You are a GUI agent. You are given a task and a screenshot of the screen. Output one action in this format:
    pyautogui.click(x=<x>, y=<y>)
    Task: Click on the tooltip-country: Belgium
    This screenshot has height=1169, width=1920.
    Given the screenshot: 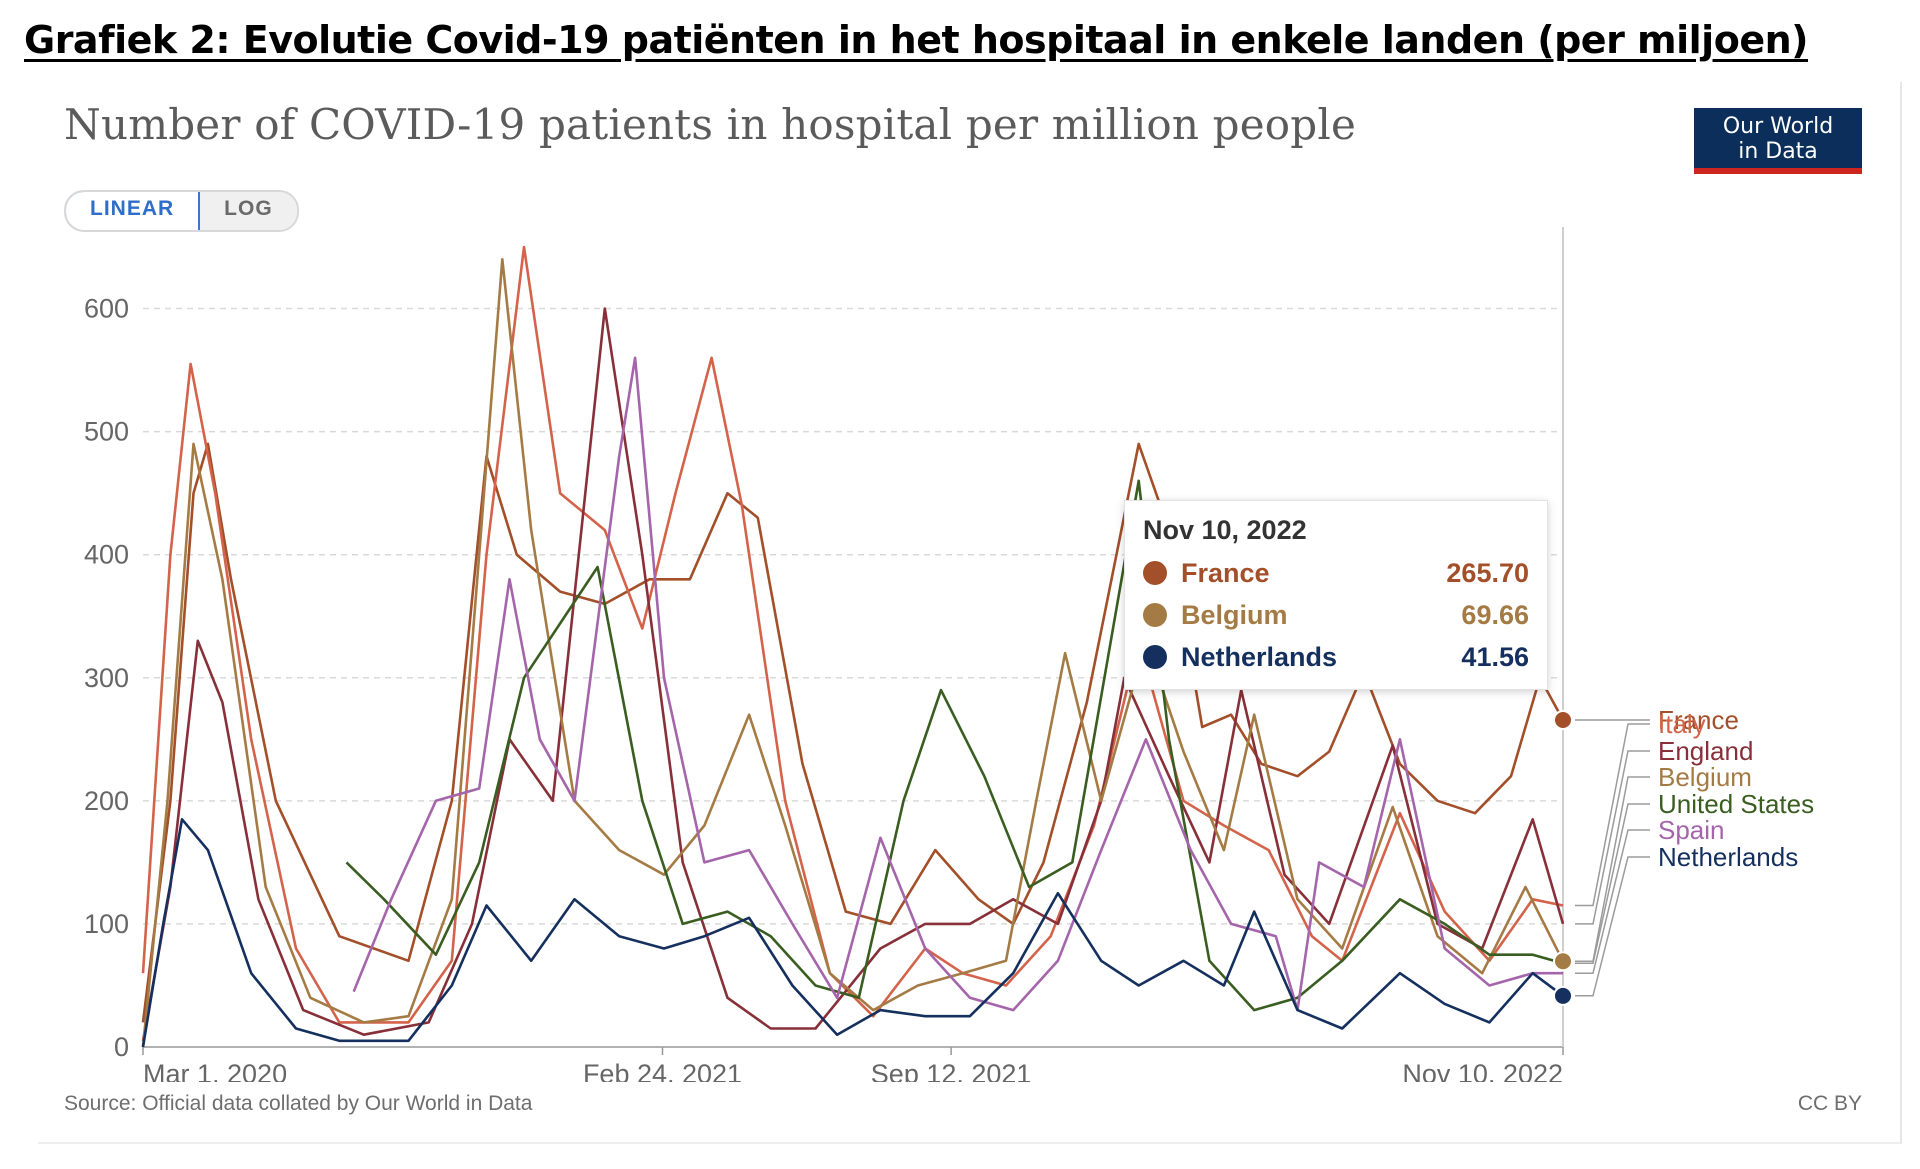 What is the action you would take?
    pyautogui.click(x=1234, y=614)
    